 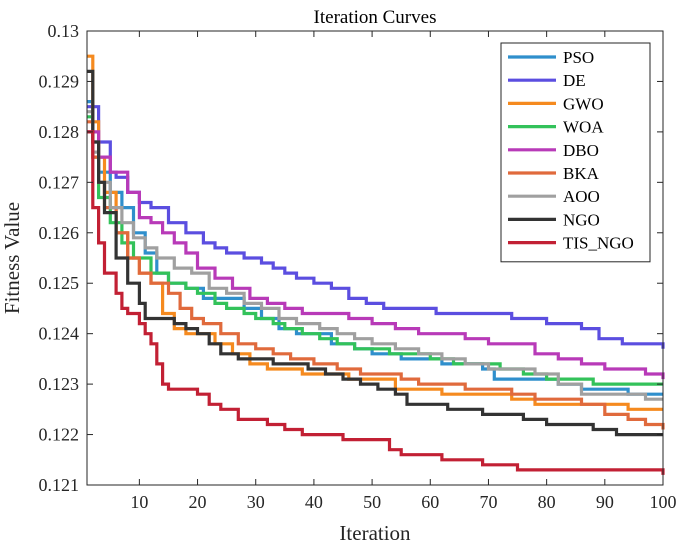 I want to click on y-tick-label: 0.123, so click(x=59, y=384).